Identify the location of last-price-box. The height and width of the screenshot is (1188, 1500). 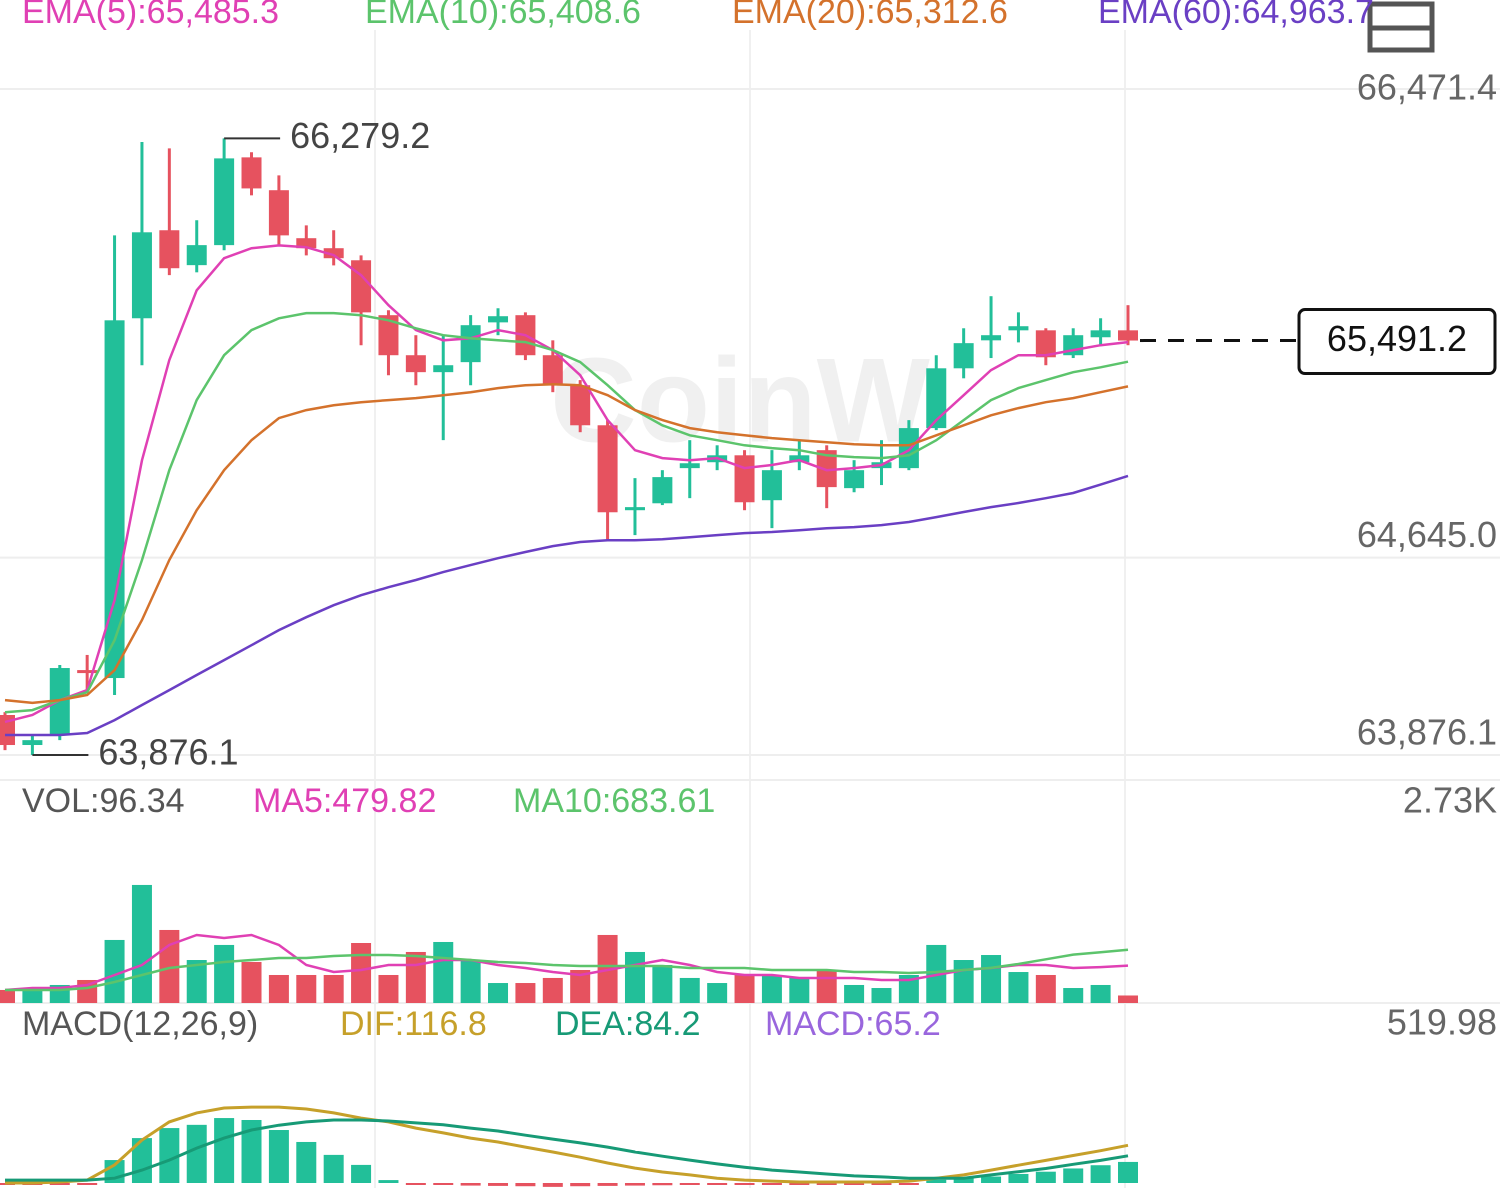
(1397, 342).